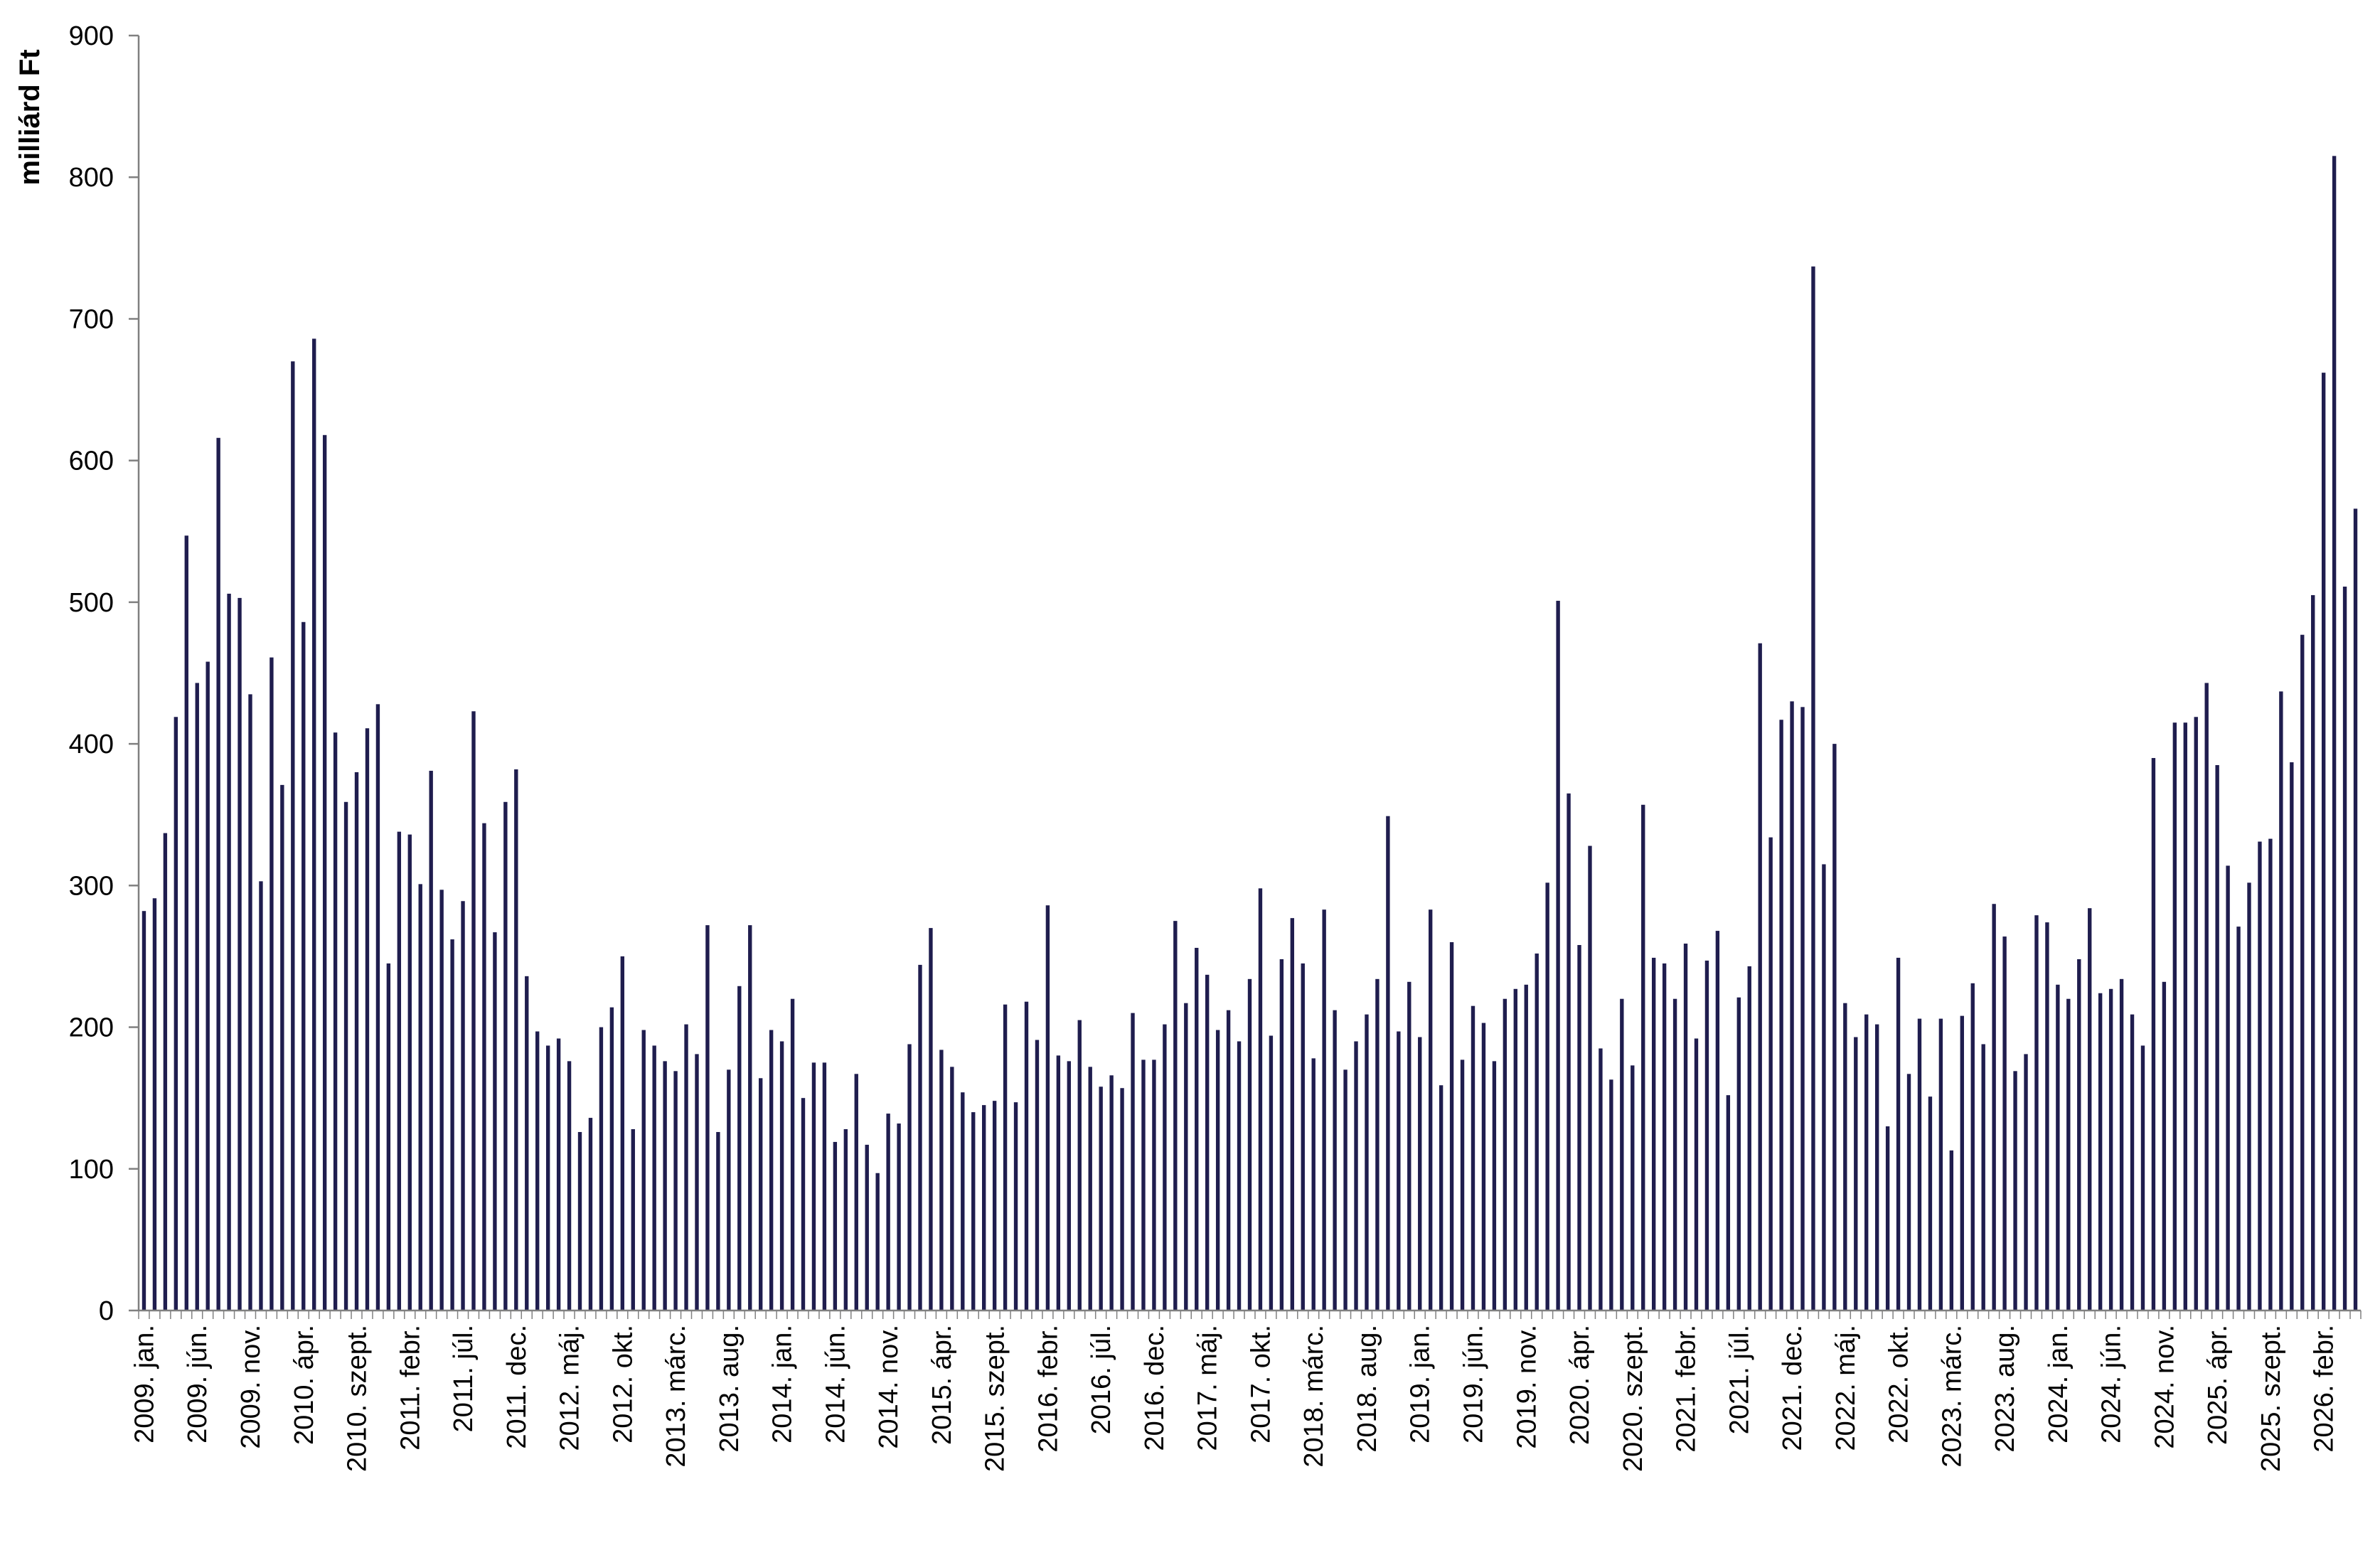 The image size is (2380, 1548). Describe the element at coordinates (1261, 1384) in the screenshot. I see `x-tick-label: 2017. okt.` at that location.